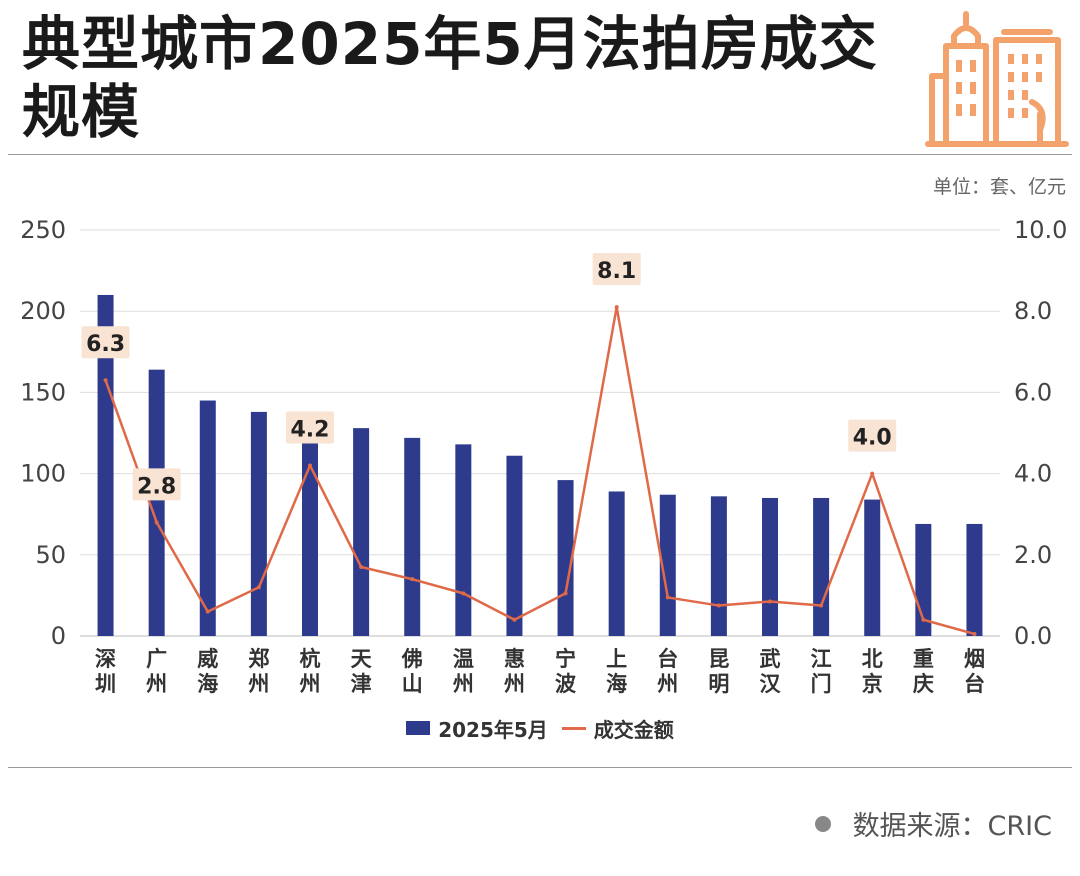 The width and height of the screenshot is (1080, 876). I want to click on y-right-tick-label: 4.0, so click(1033, 474).